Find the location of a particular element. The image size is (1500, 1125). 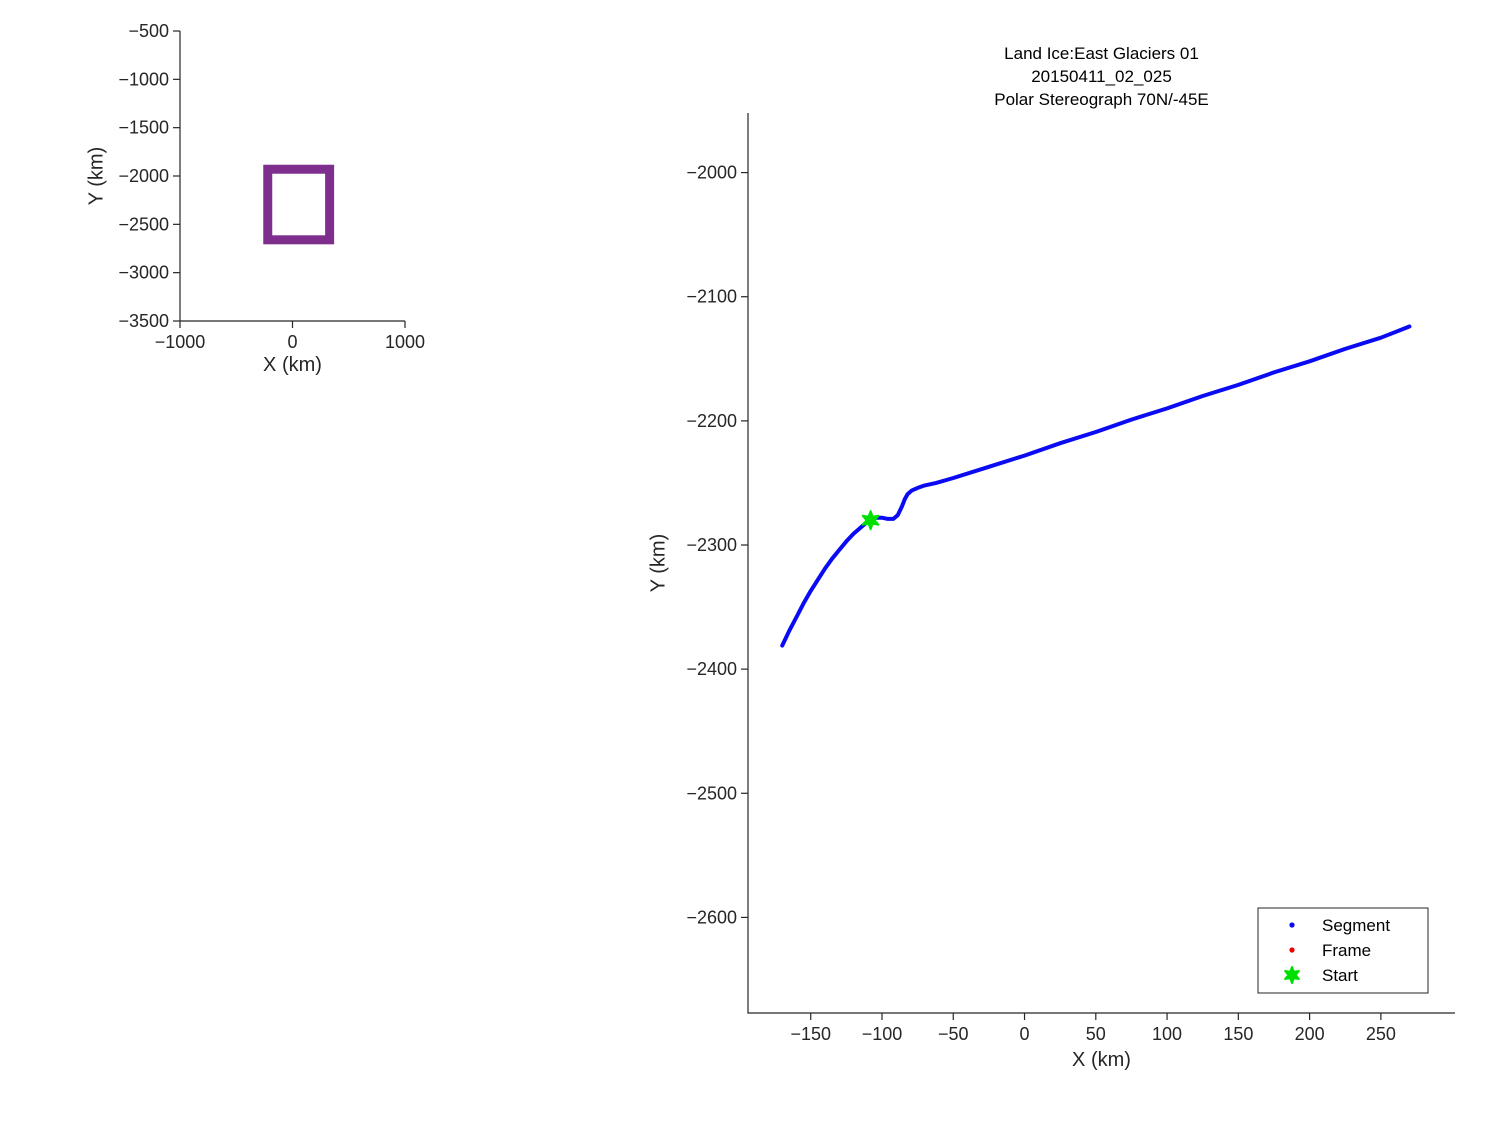

main-x-tick-label: 100 is located at coordinates (1167, 1034).